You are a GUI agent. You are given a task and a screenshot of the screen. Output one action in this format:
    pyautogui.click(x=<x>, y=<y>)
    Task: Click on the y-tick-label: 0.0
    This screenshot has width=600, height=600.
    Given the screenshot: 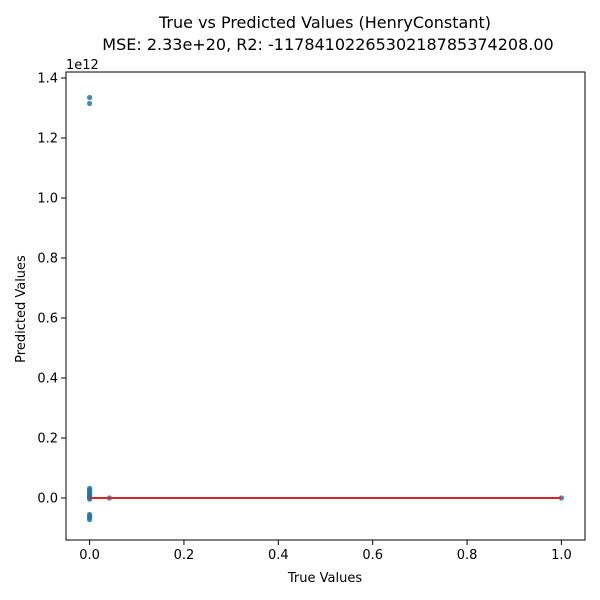 What is the action you would take?
    pyautogui.click(x=47, y=499)
    